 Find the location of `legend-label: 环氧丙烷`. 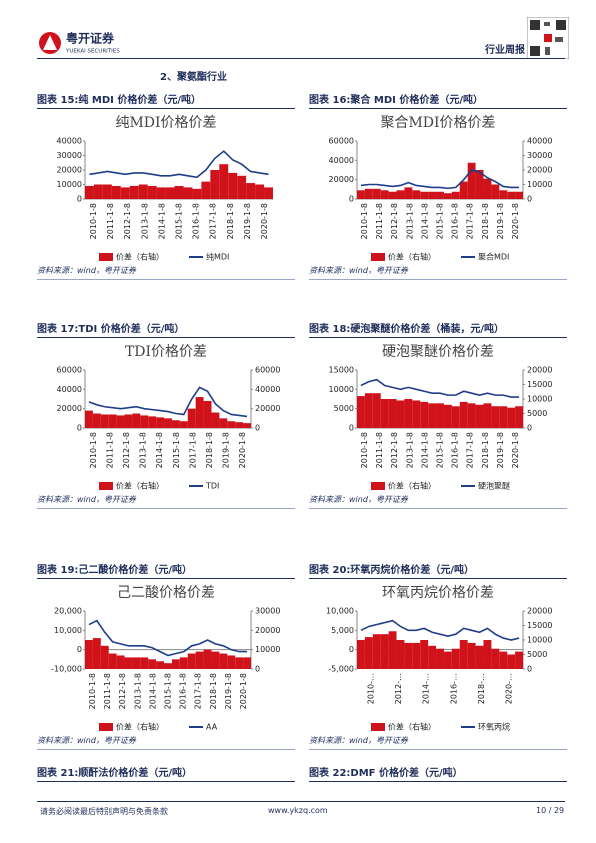

legend-label: 环氧丙烷 is located at coordinates (494, 727).